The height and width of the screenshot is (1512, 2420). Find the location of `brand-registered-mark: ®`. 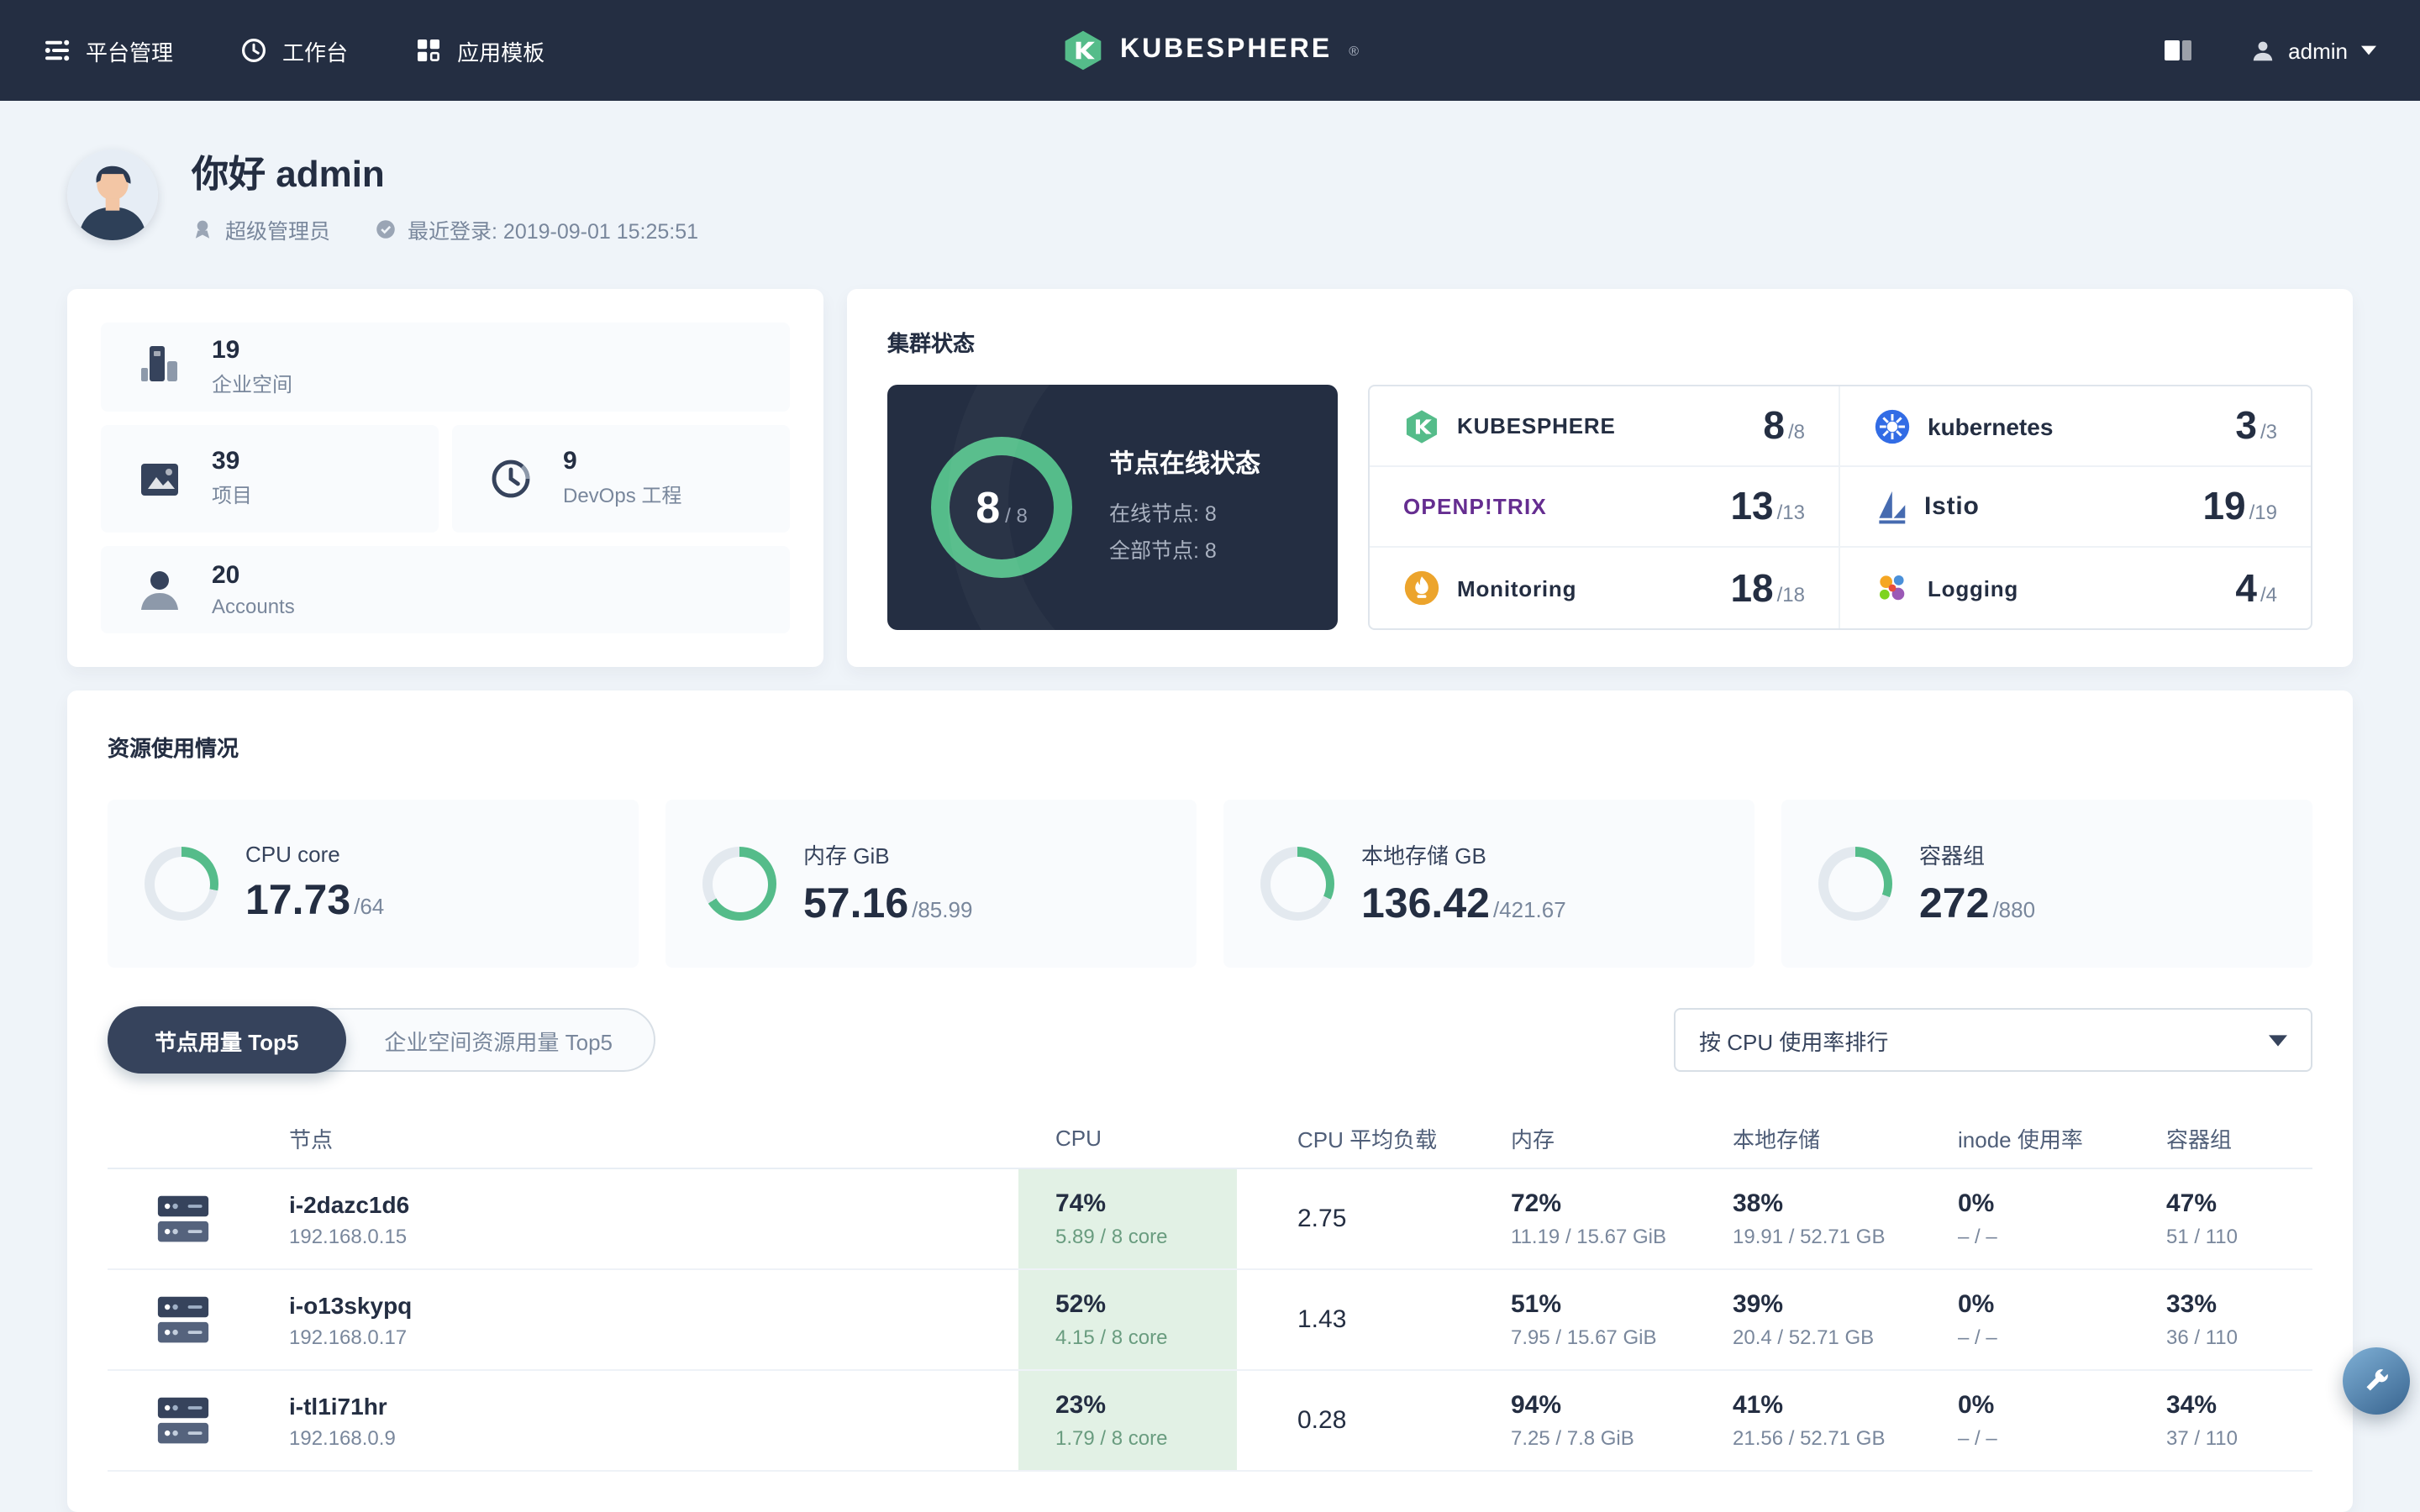

brand-registered-mark: ® is located at coordinates (1354, 50).